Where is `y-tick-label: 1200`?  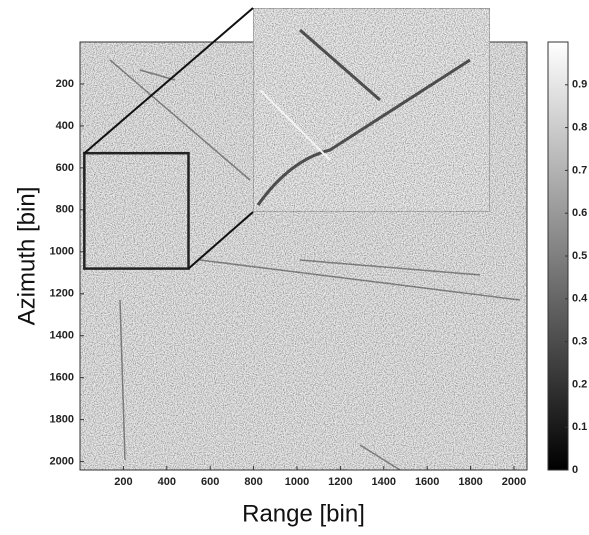 y-tick-label: 1200 is located at coordinates (62, 294).